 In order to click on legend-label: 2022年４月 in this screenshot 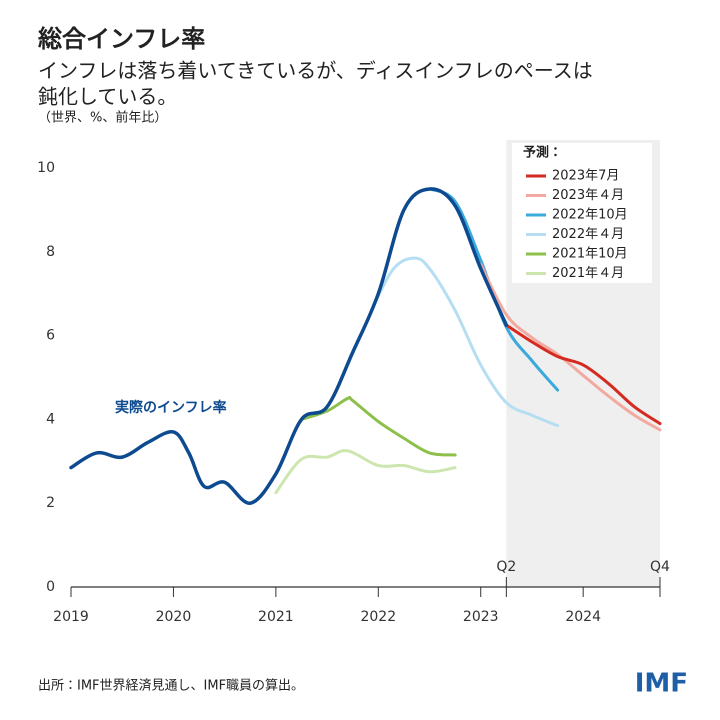, I will do `click(588, 234)`.